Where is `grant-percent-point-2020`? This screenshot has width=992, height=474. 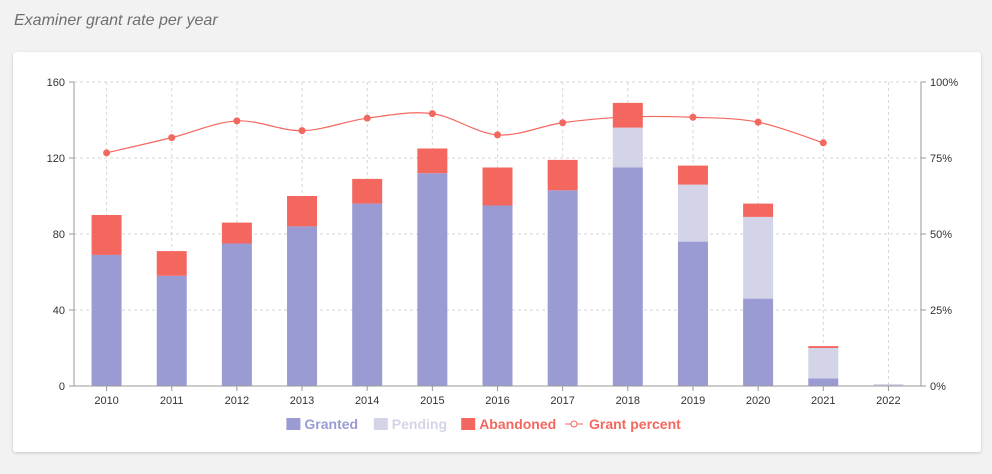
grant-percent-point-2020 is located at coordinates (758, 122).